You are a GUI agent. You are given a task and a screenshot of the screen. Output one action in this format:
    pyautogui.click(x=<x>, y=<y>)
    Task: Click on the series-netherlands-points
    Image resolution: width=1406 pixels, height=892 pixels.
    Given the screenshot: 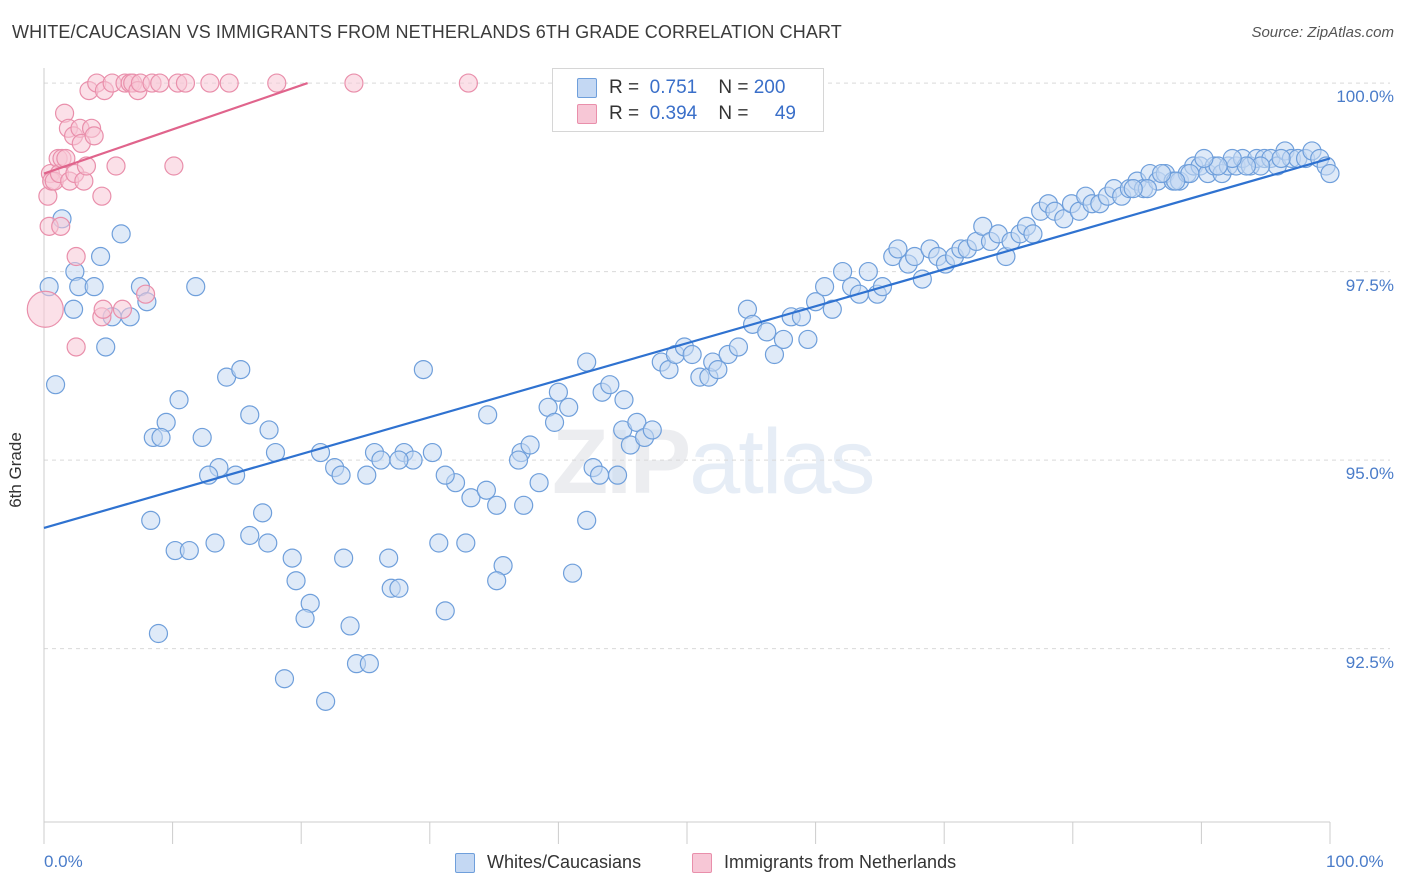 What is the action you would take?
    pyautogui.click(x=252, y=215)
    